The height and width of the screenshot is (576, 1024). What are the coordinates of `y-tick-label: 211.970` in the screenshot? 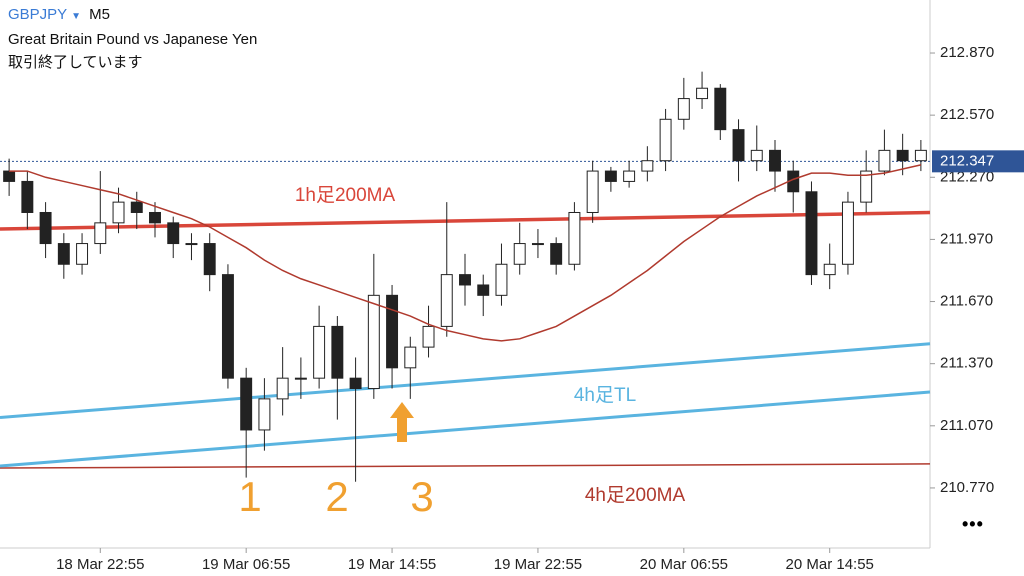 It's located at (966, 238).